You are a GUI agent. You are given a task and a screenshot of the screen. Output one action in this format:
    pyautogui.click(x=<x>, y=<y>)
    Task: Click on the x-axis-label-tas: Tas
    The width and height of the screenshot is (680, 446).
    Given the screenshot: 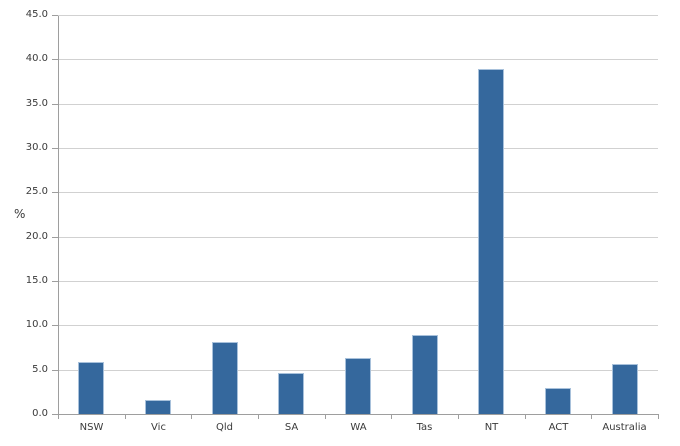 What is the action you would take?
    pyautogui.click(x=424, y=427)
    